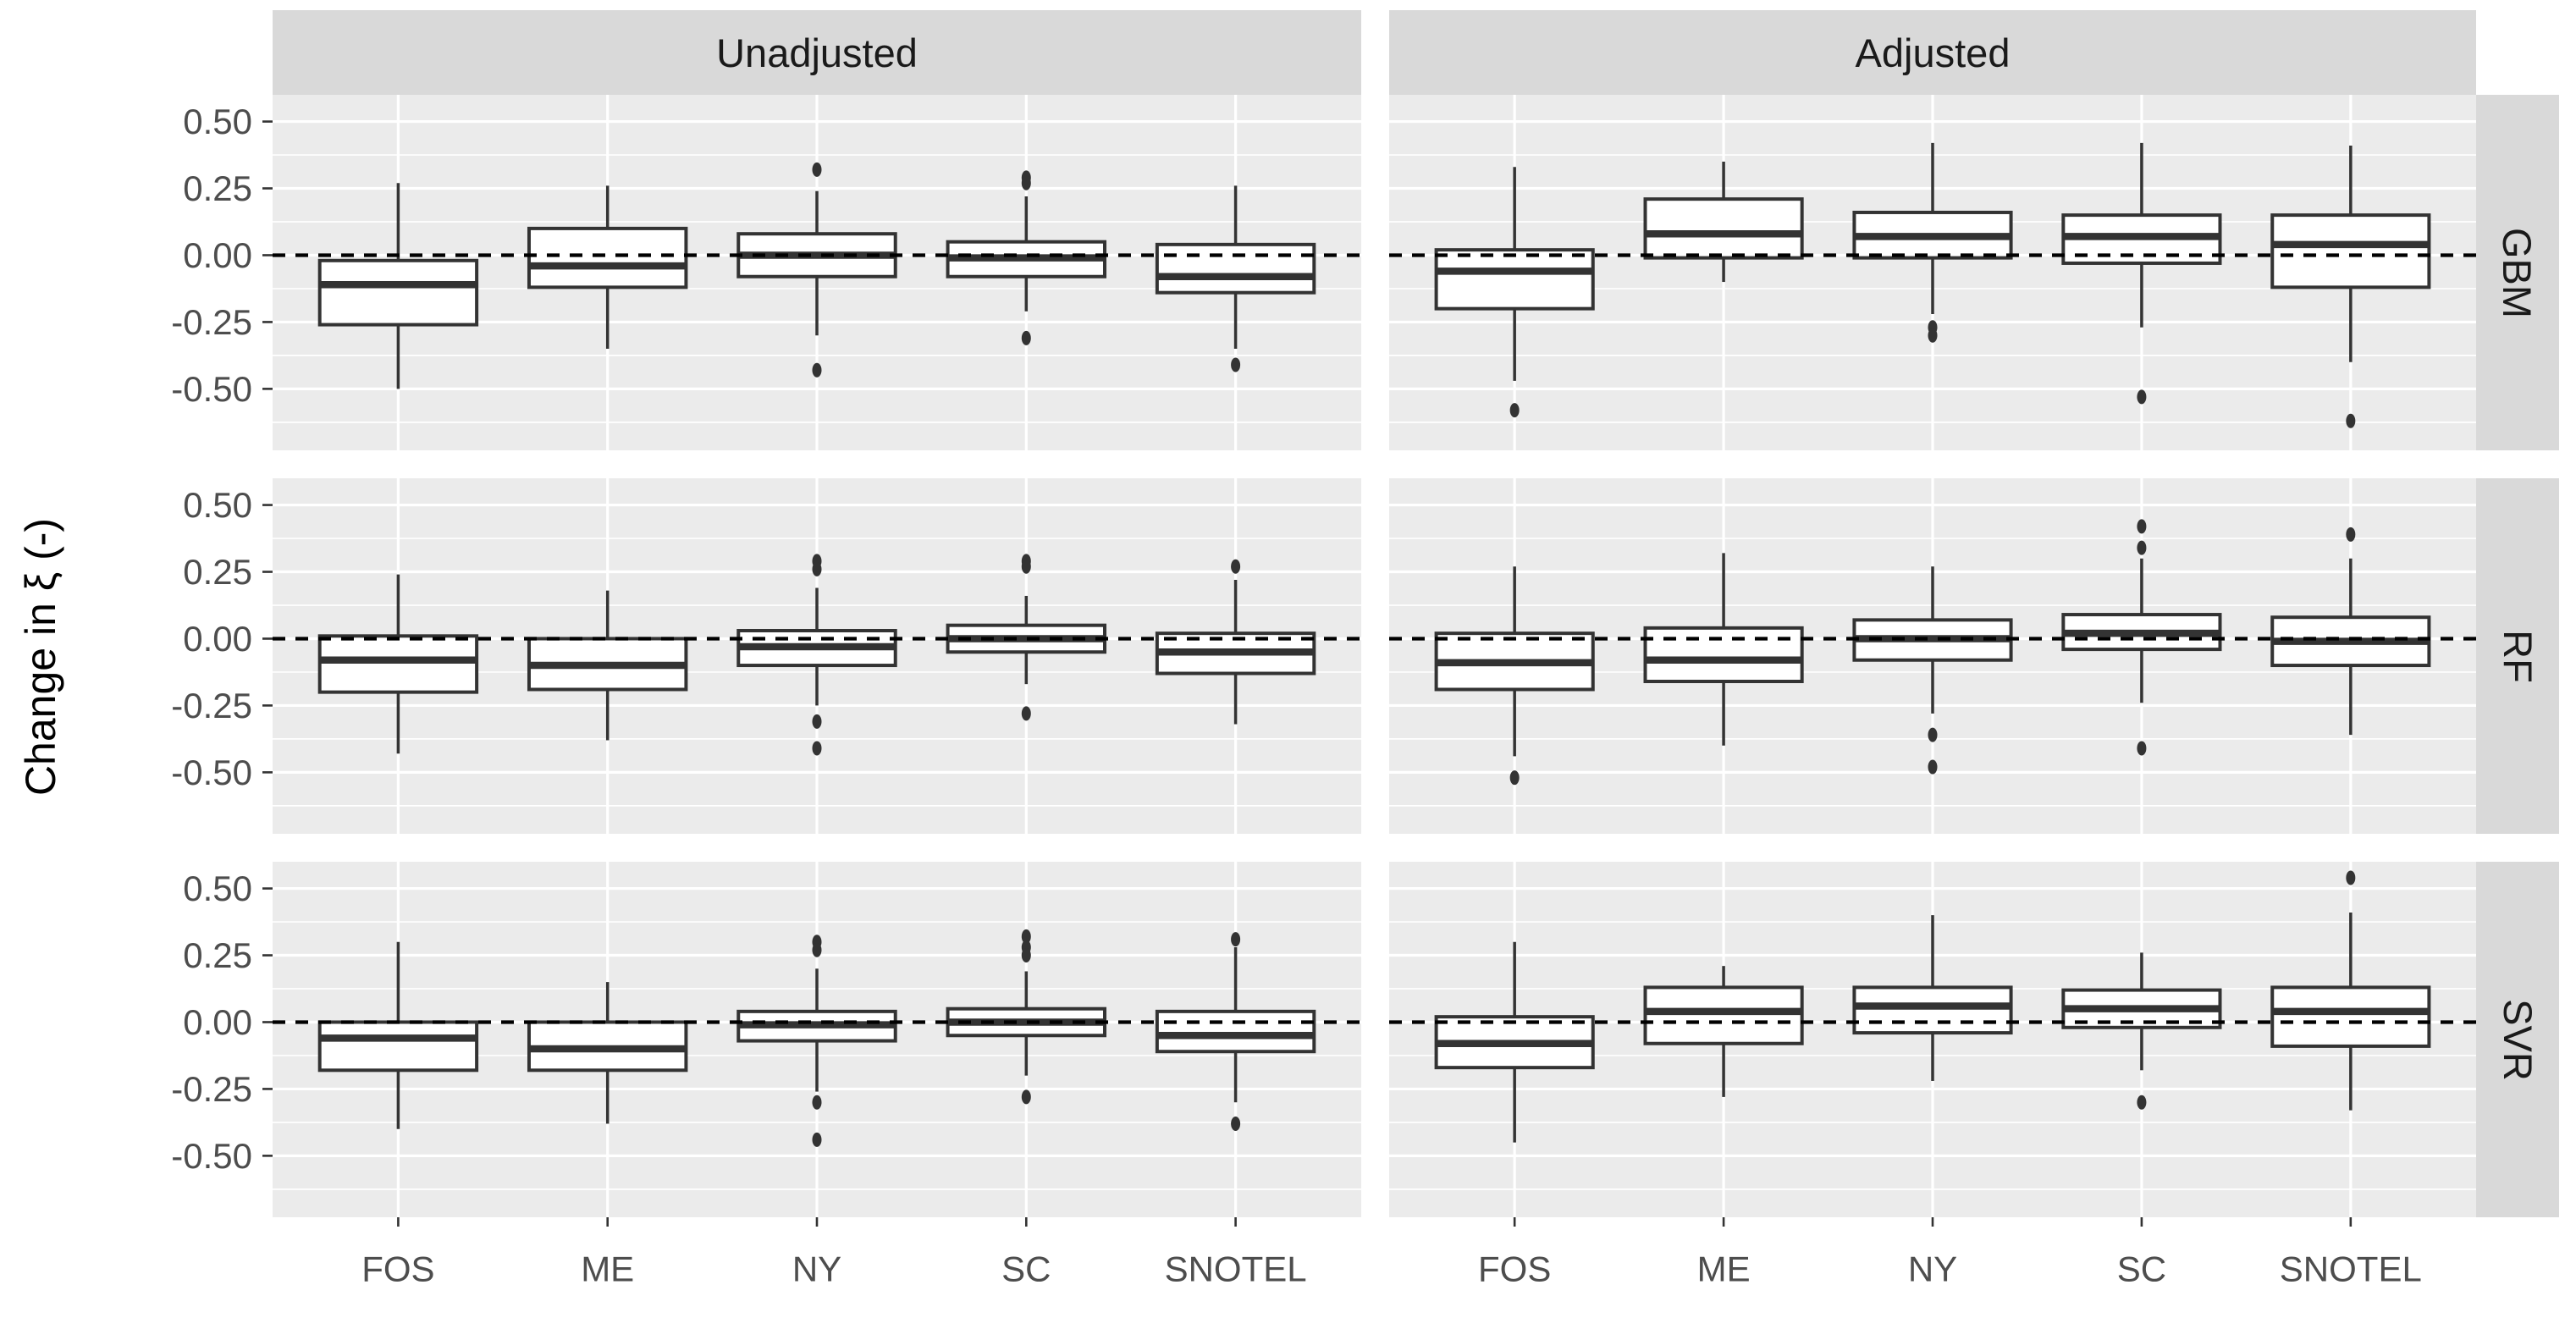 The image size is (2576, 1318). I want to click on boxplot-adjusted-rf-me-box, so click(1724, 654).